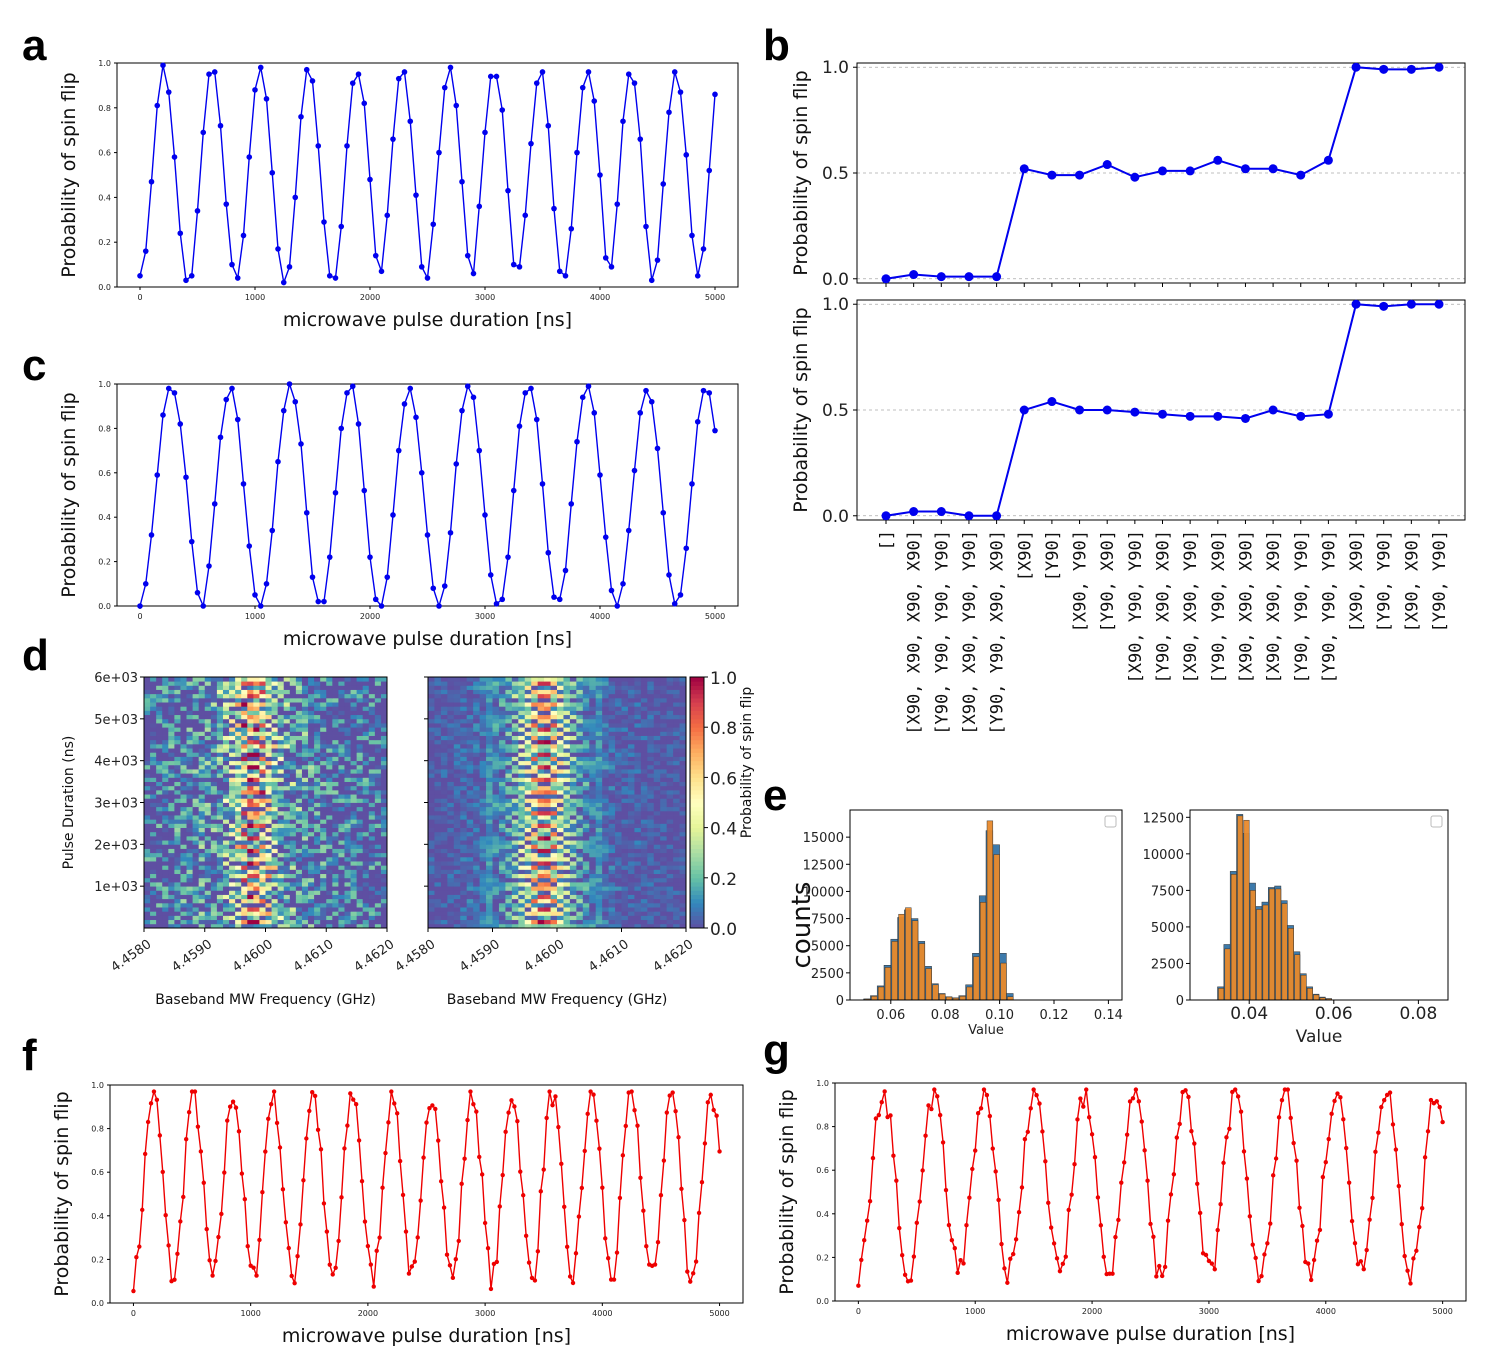 Image resolution: width=1495 pixels, height=1349 pixels. Describe the element at coordinates (835, 305) in the screenshot. I see `y-tick-label: 1.0` at that location.